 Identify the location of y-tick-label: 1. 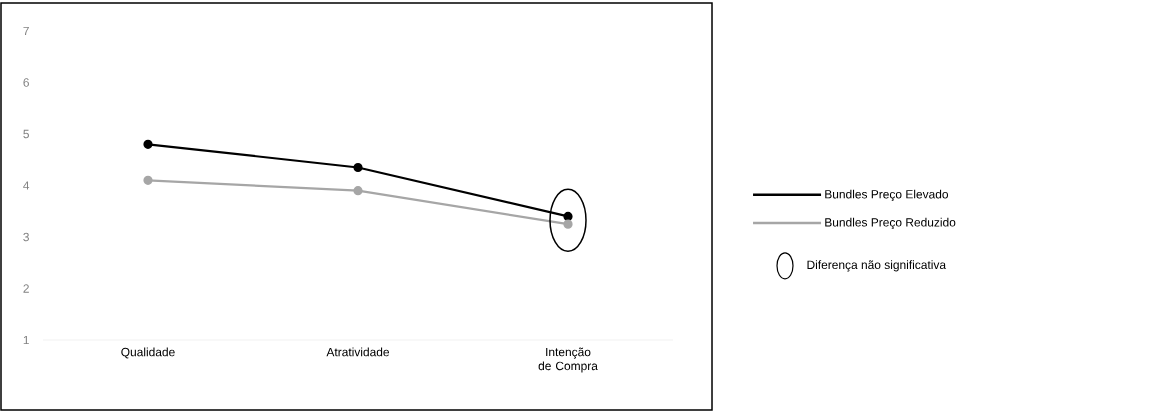
(26, 340).